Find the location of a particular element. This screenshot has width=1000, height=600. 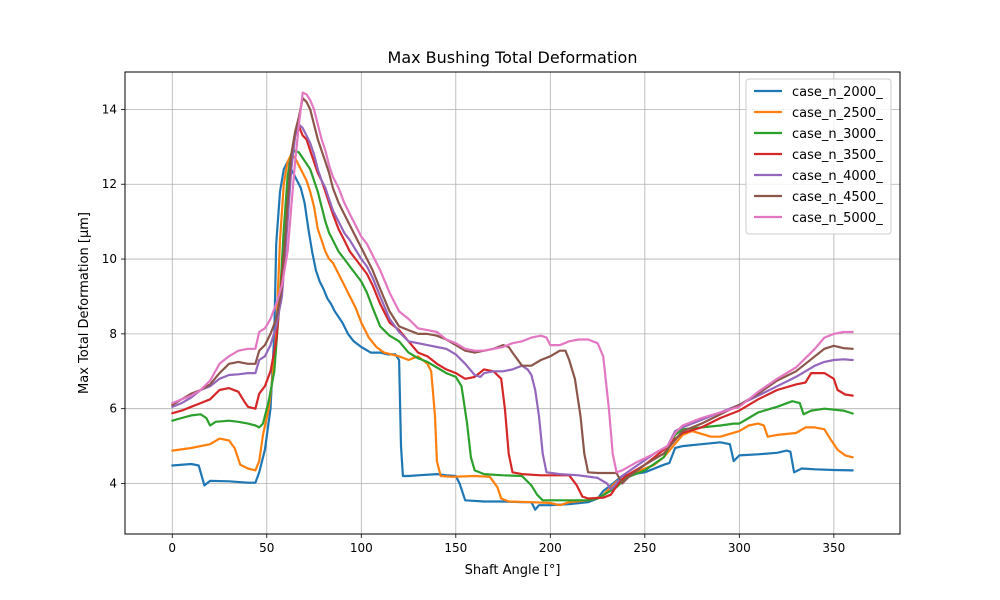

y-axis-ticks: 4 6 8 10 12 14 is located at coordinates (113, 296).